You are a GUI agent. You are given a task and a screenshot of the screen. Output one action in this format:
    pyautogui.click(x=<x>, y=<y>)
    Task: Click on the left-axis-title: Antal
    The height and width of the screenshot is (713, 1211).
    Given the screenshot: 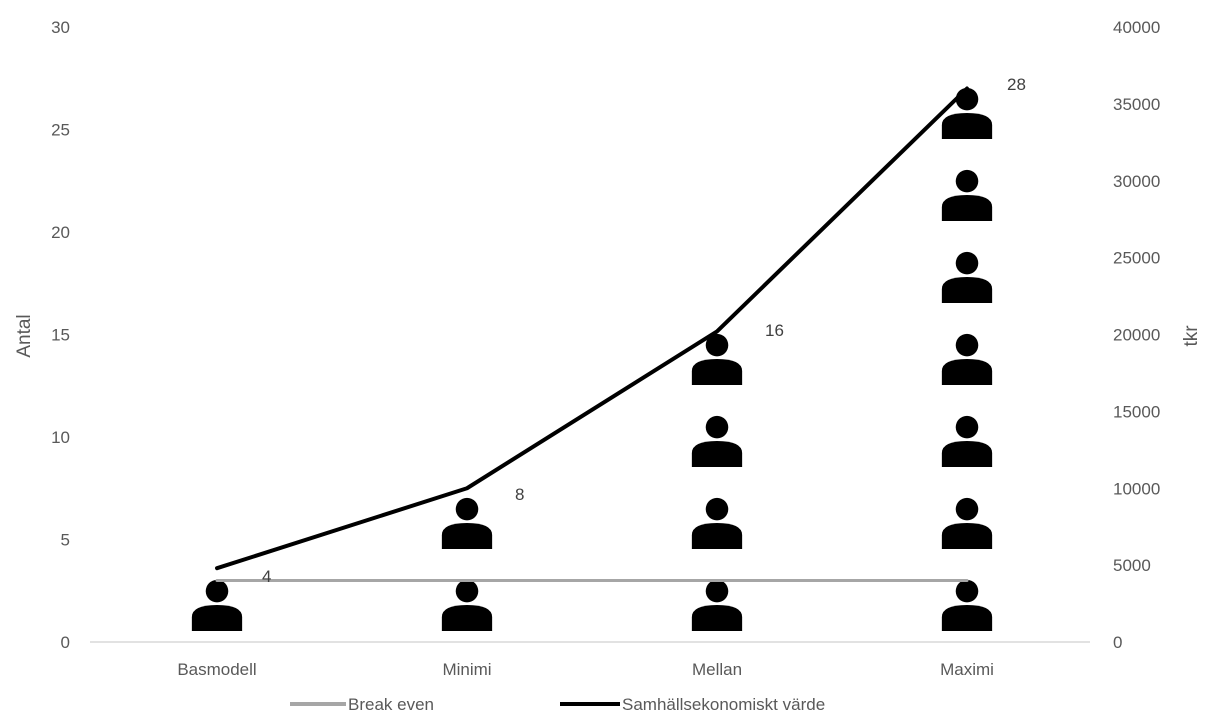 What is the action you would take?
    pyautogui.click(x=24, y=335)
    